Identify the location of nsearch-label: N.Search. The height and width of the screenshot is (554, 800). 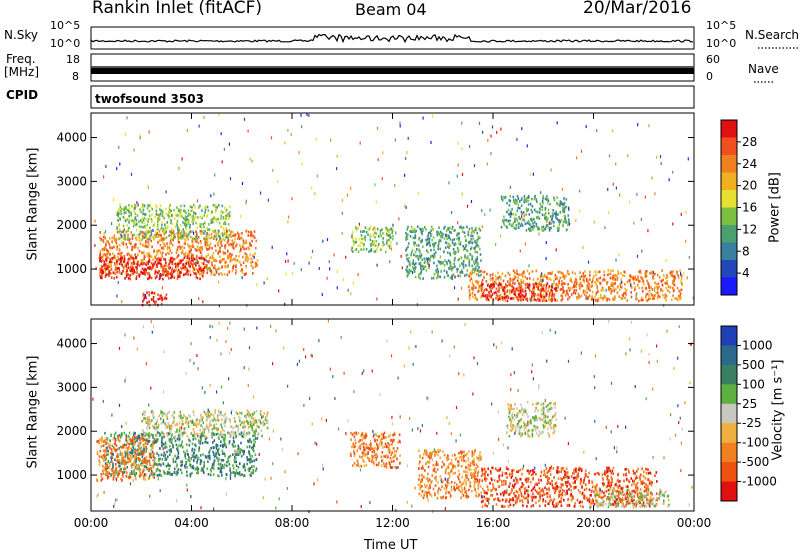
(772, 35).